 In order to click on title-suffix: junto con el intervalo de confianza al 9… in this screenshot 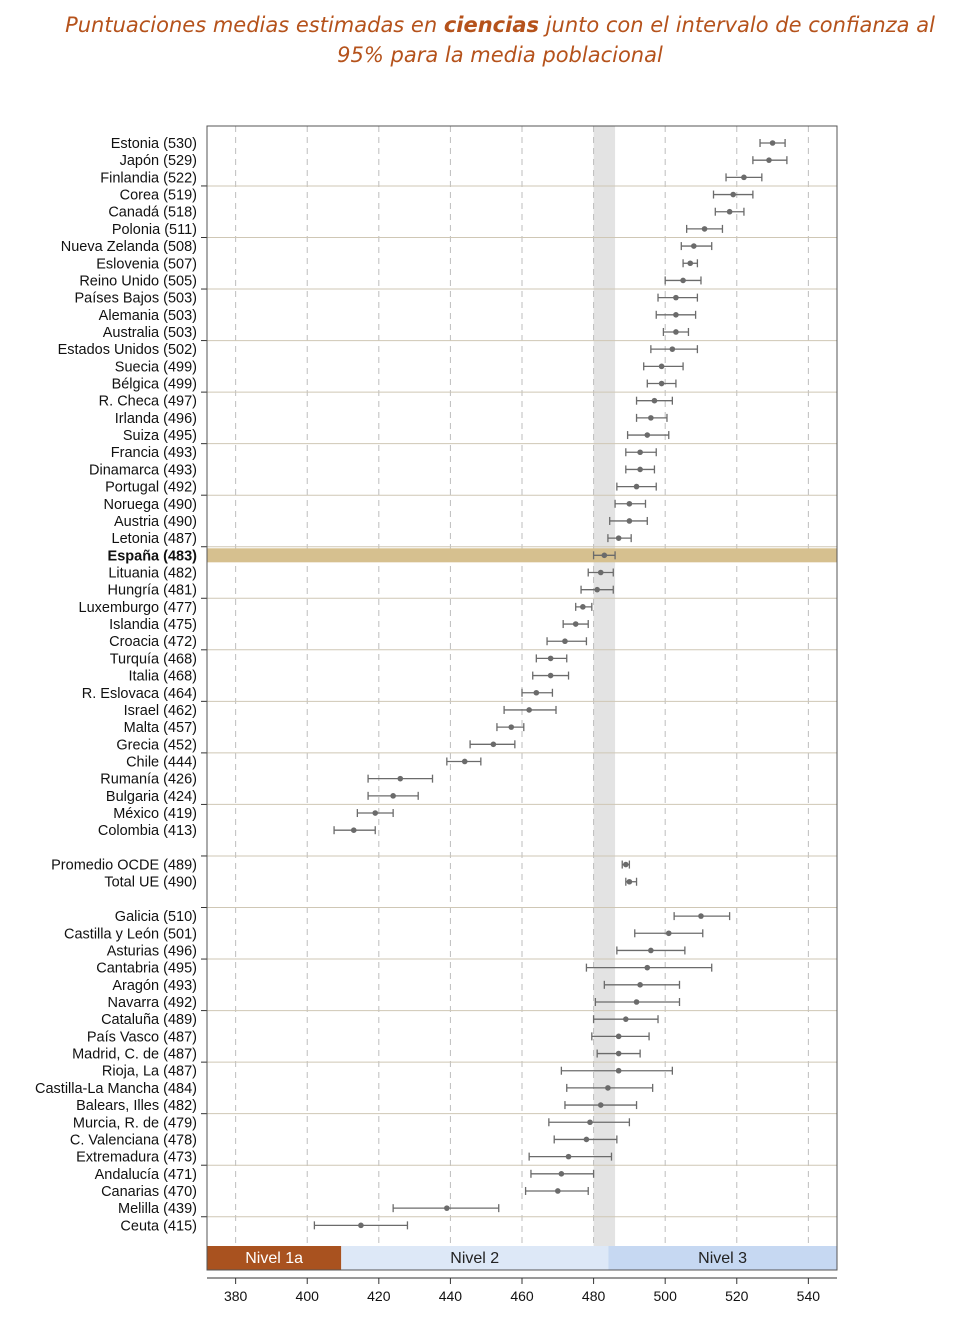, I will do `click(636, 40)`.